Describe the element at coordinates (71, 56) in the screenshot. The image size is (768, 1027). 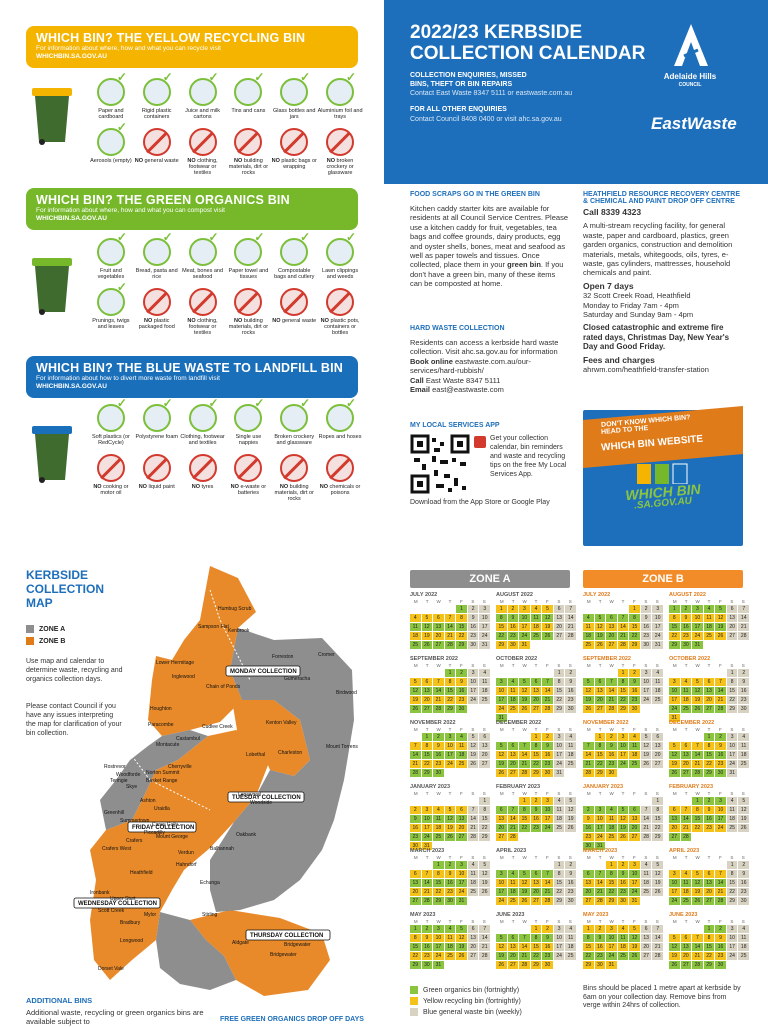
I see `yellow-bin-url: WHICHBIN.SA.GOV.AU` at that location.